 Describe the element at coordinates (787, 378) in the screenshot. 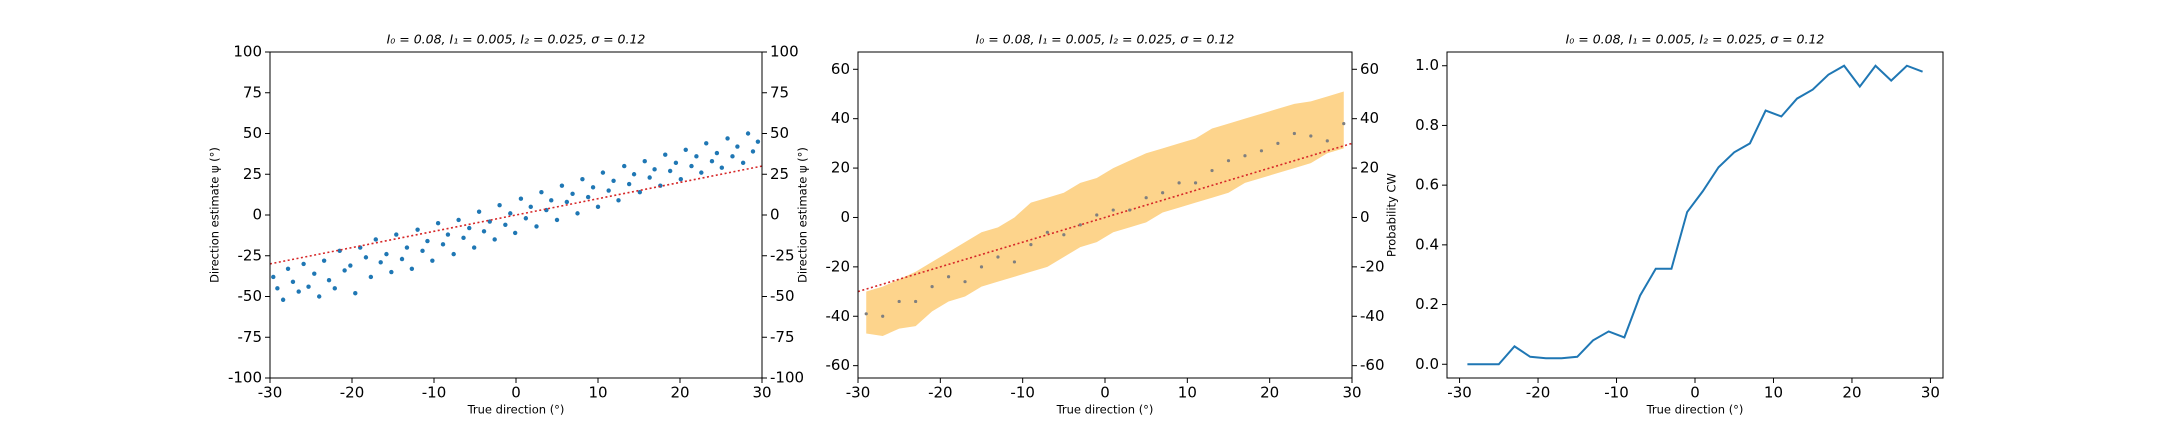

I see `y2-tick-label: -100` at that location.